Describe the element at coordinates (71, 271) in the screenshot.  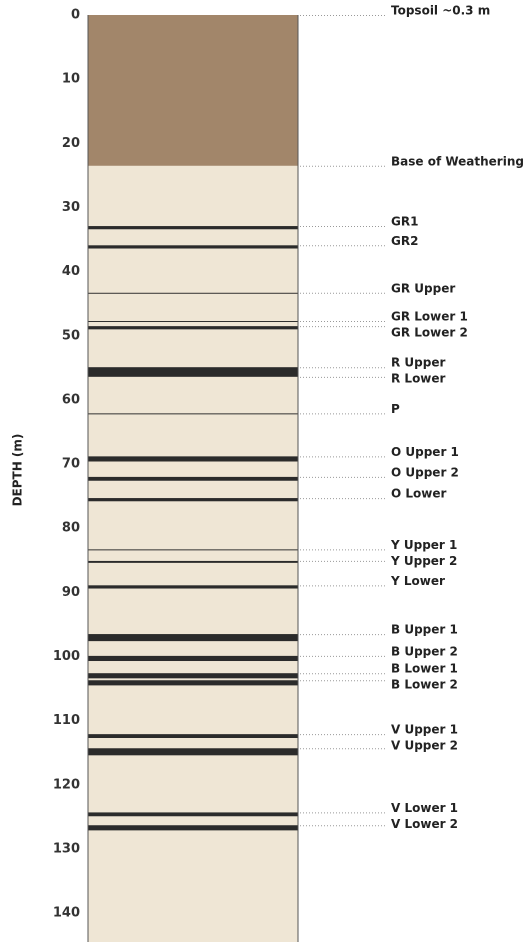
I see `y-tick-label: 40` at that location.